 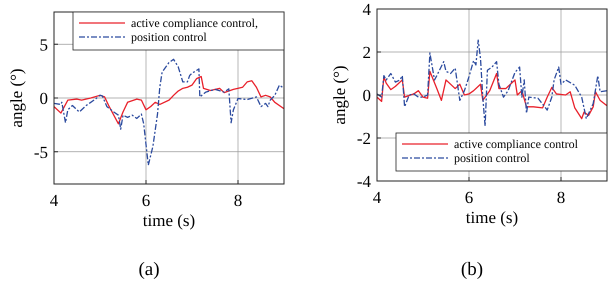 I want to click on text: (a), so click(x=149, y=269).